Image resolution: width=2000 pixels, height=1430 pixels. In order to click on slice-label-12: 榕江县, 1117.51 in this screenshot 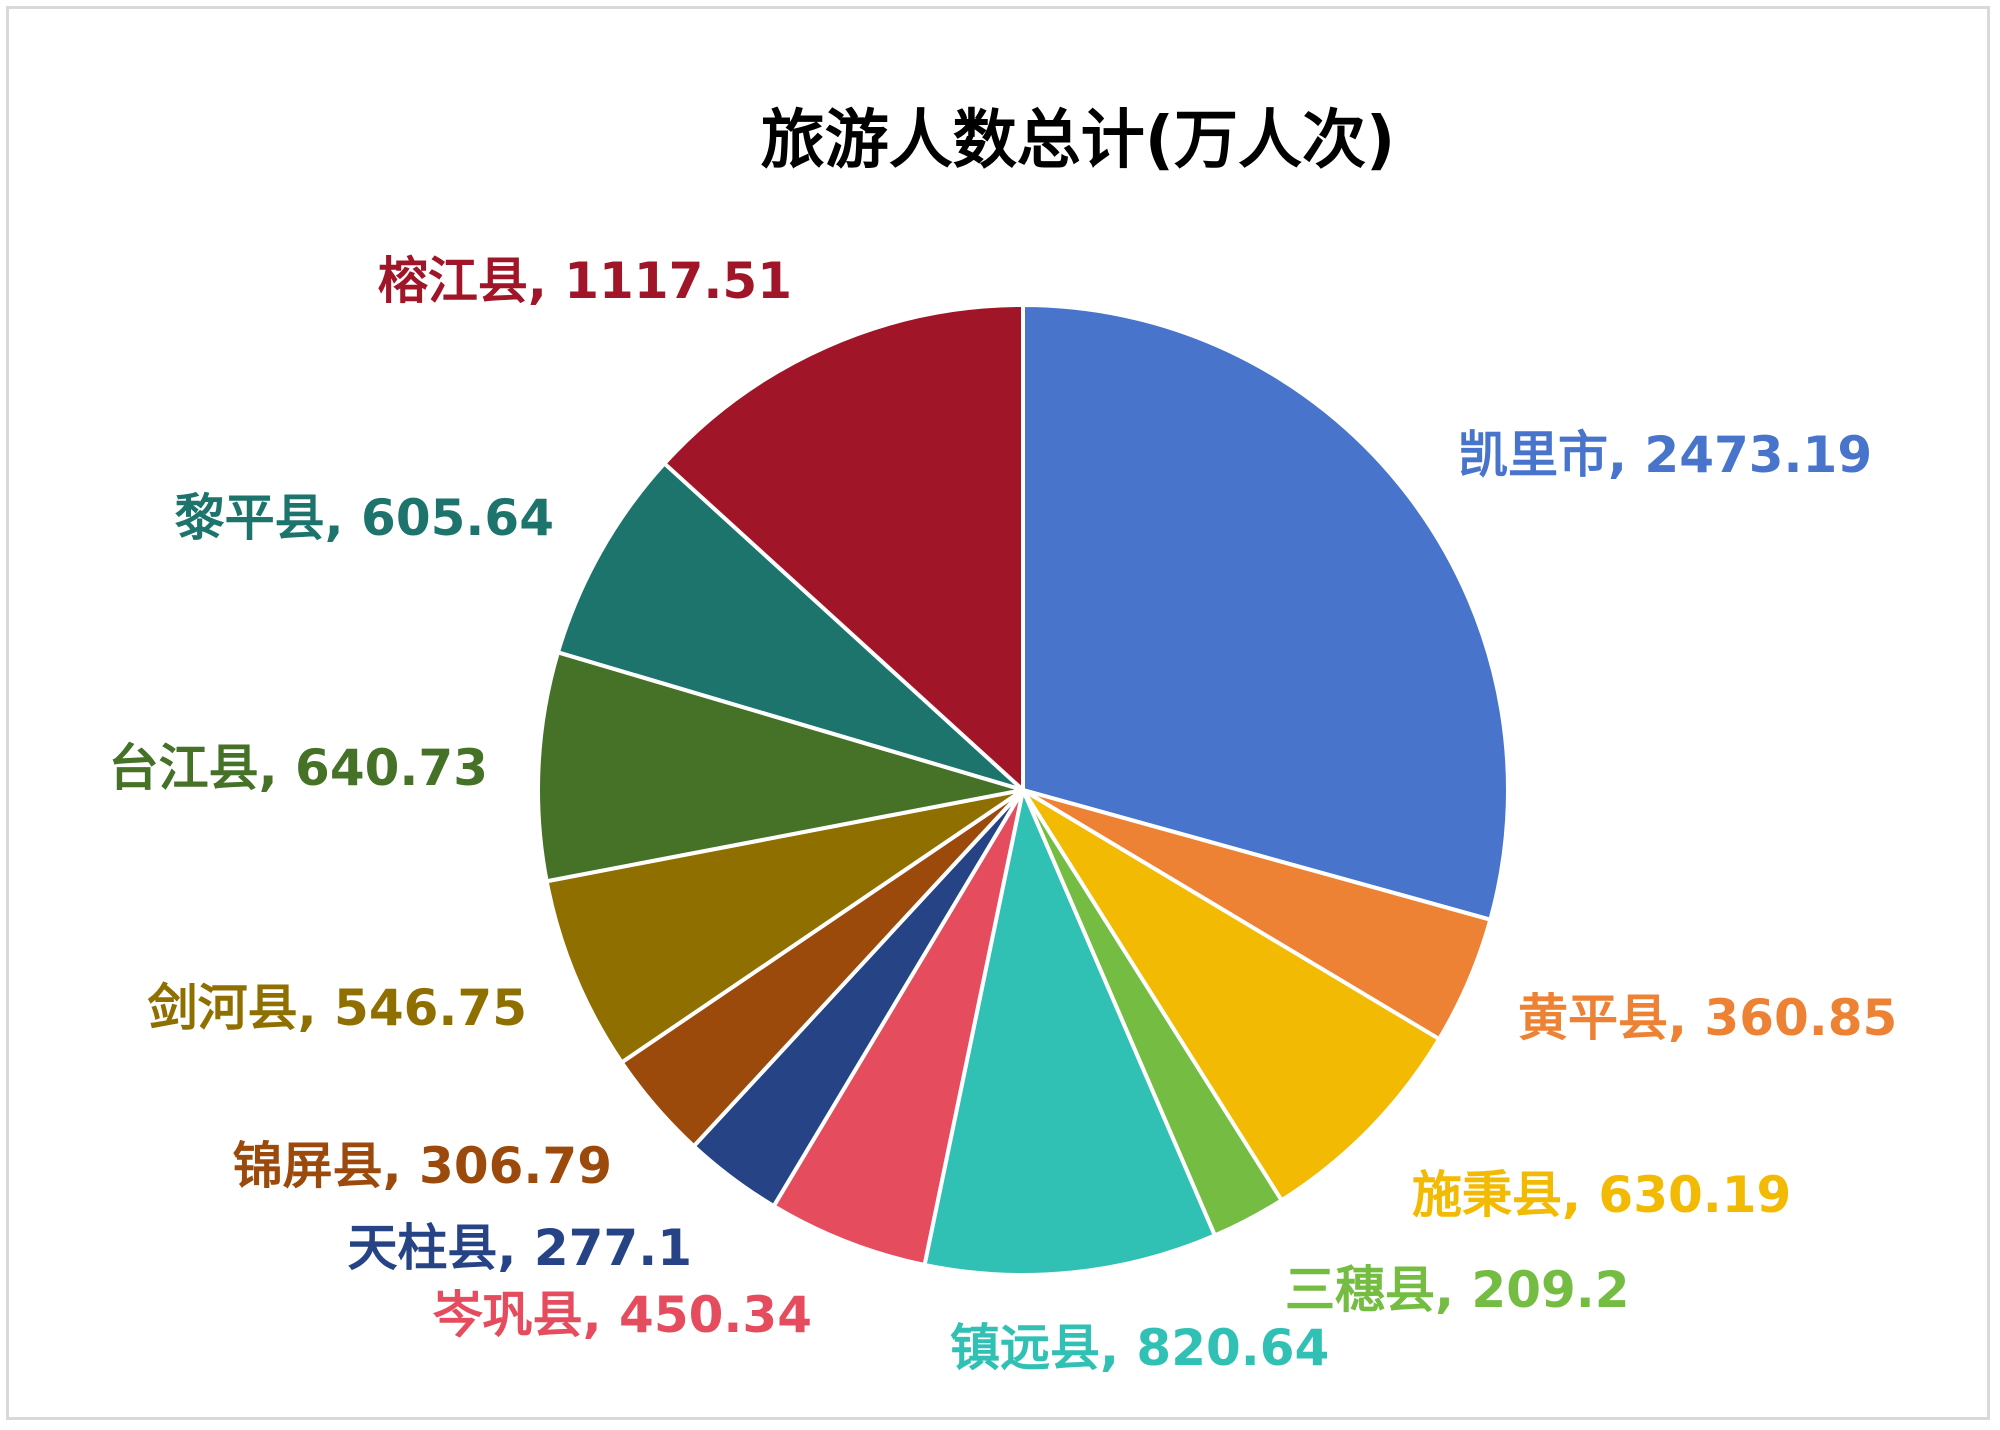, I will do `click(585, 281)`.